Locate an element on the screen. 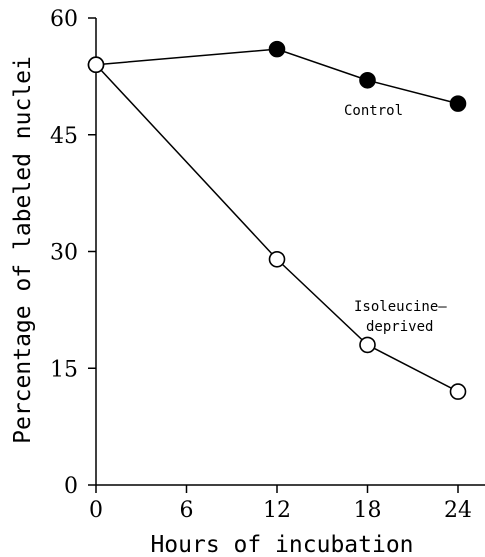 The image size is (485, 557). y-tick-label: 45 is located at coordinates (64, 136).